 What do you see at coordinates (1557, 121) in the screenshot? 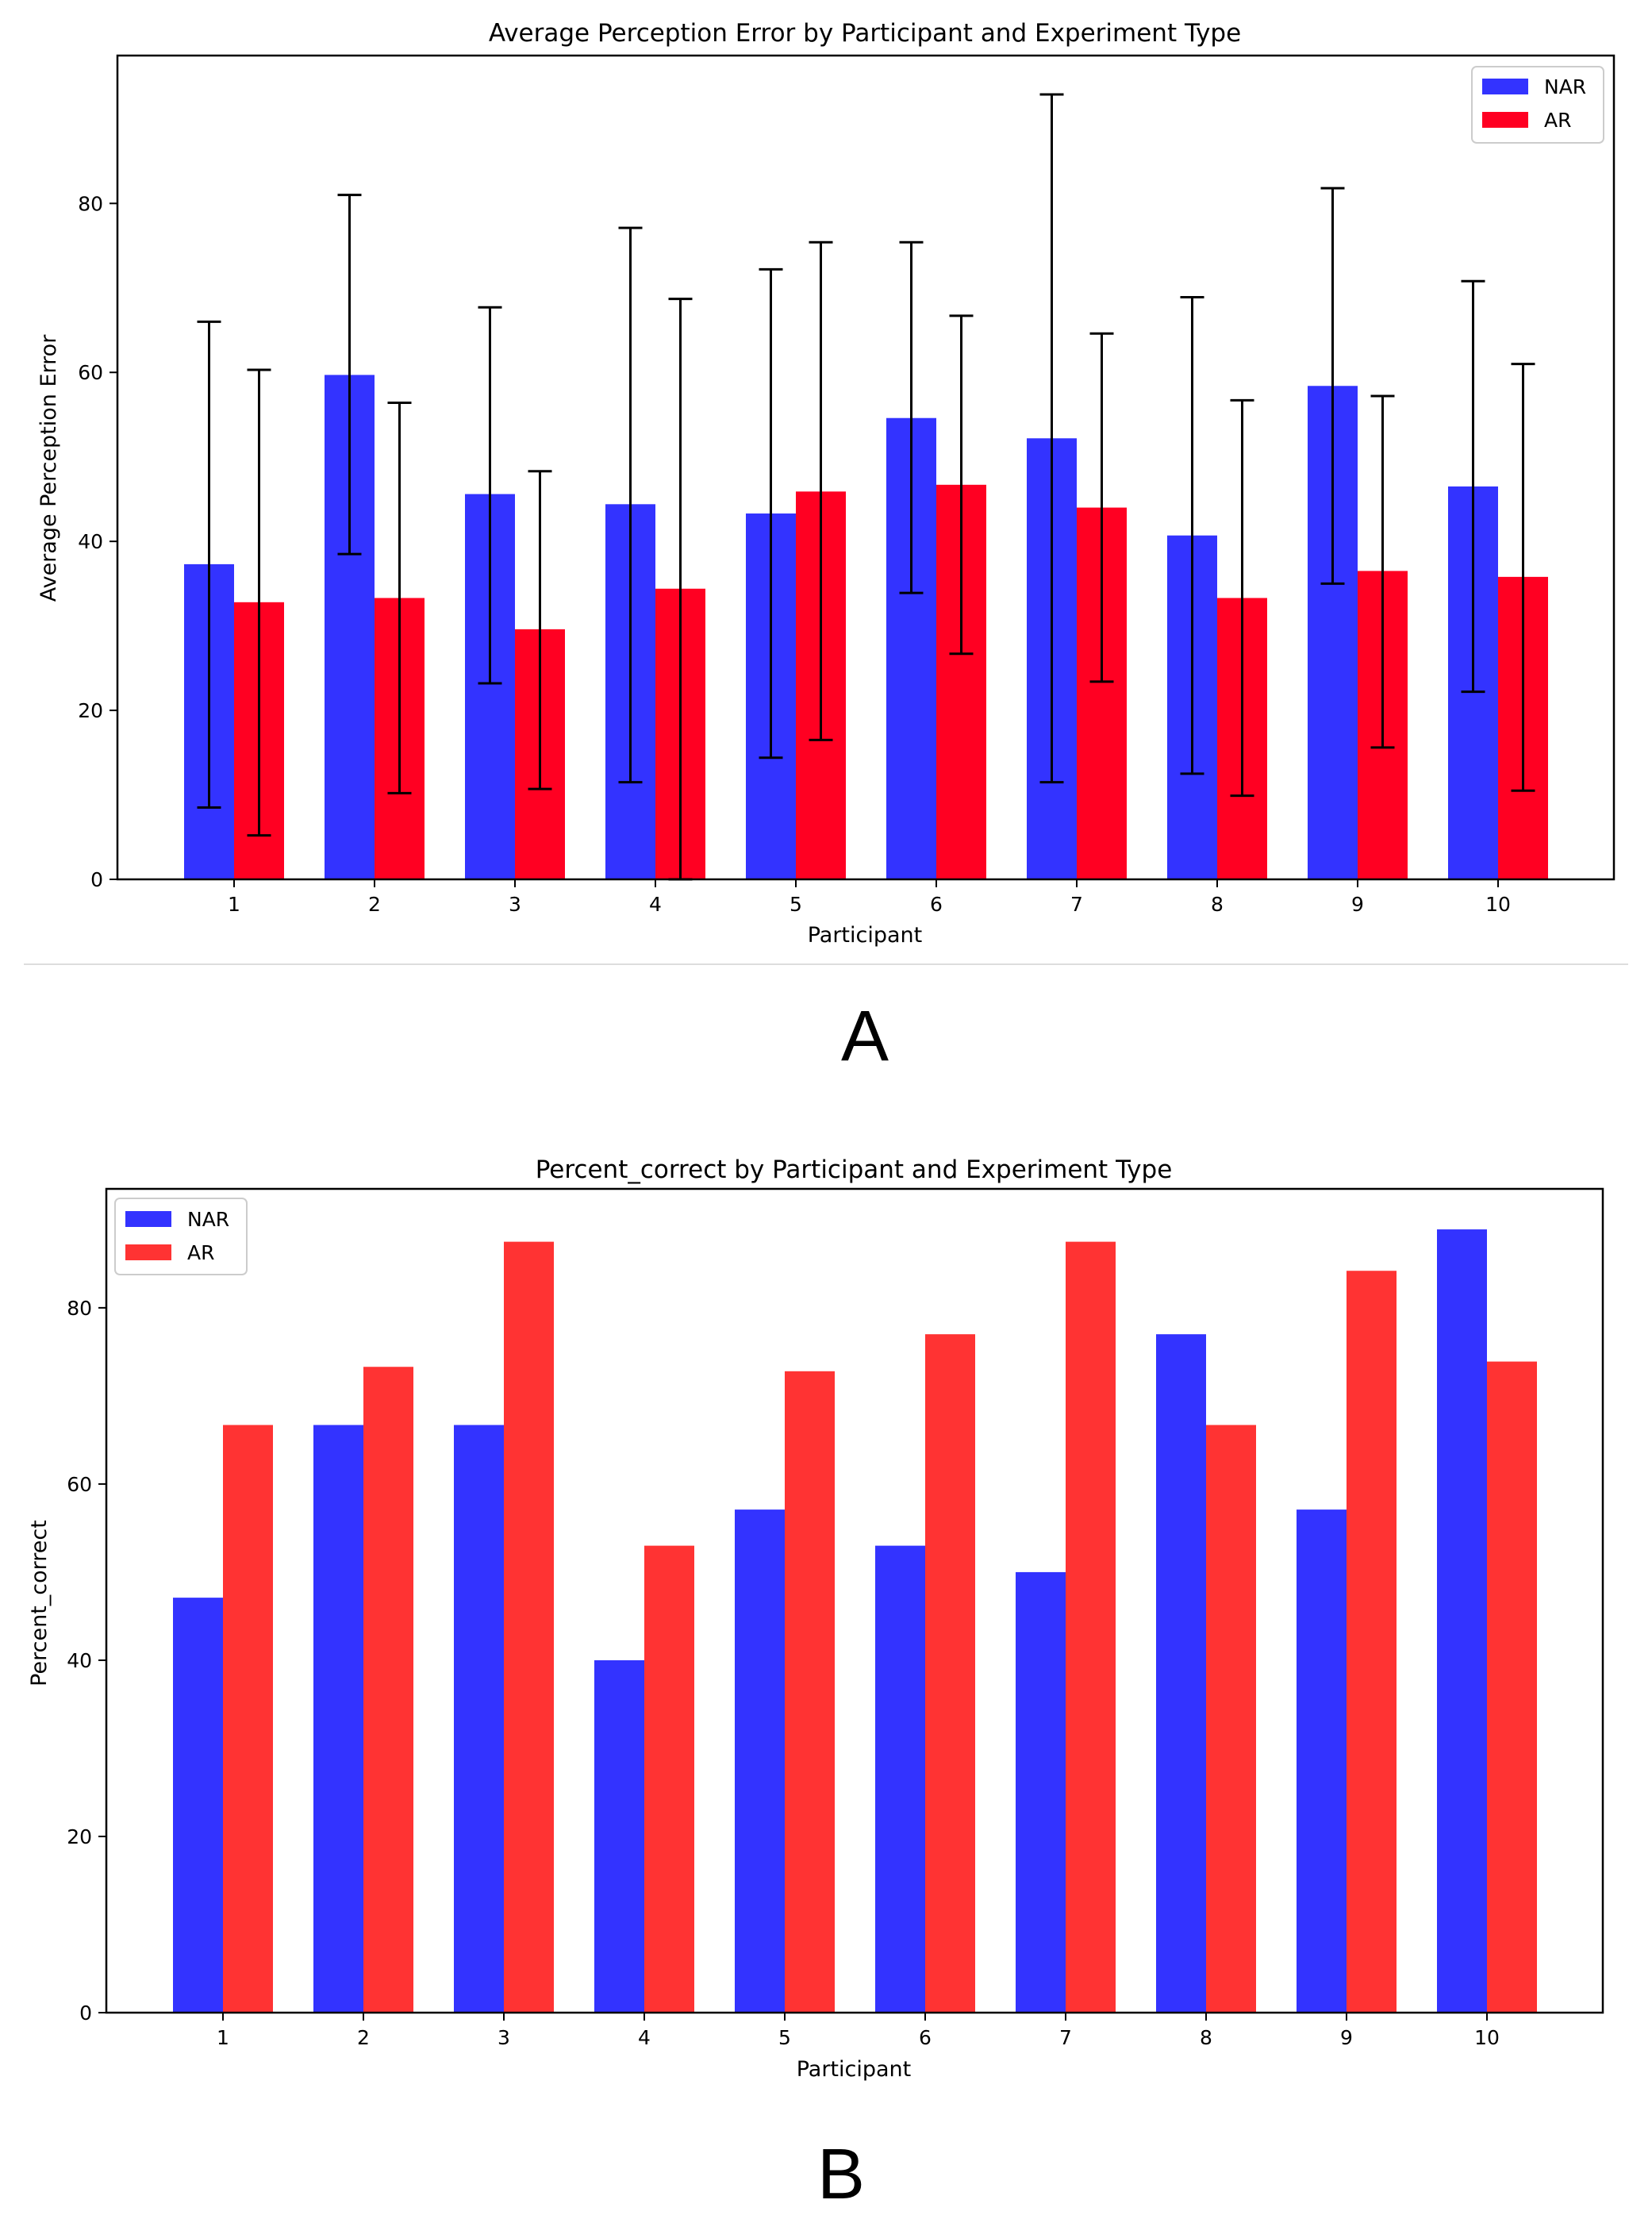
I see `chart-a-legend-label-ar: AR` at bounding box center [1557, 121].